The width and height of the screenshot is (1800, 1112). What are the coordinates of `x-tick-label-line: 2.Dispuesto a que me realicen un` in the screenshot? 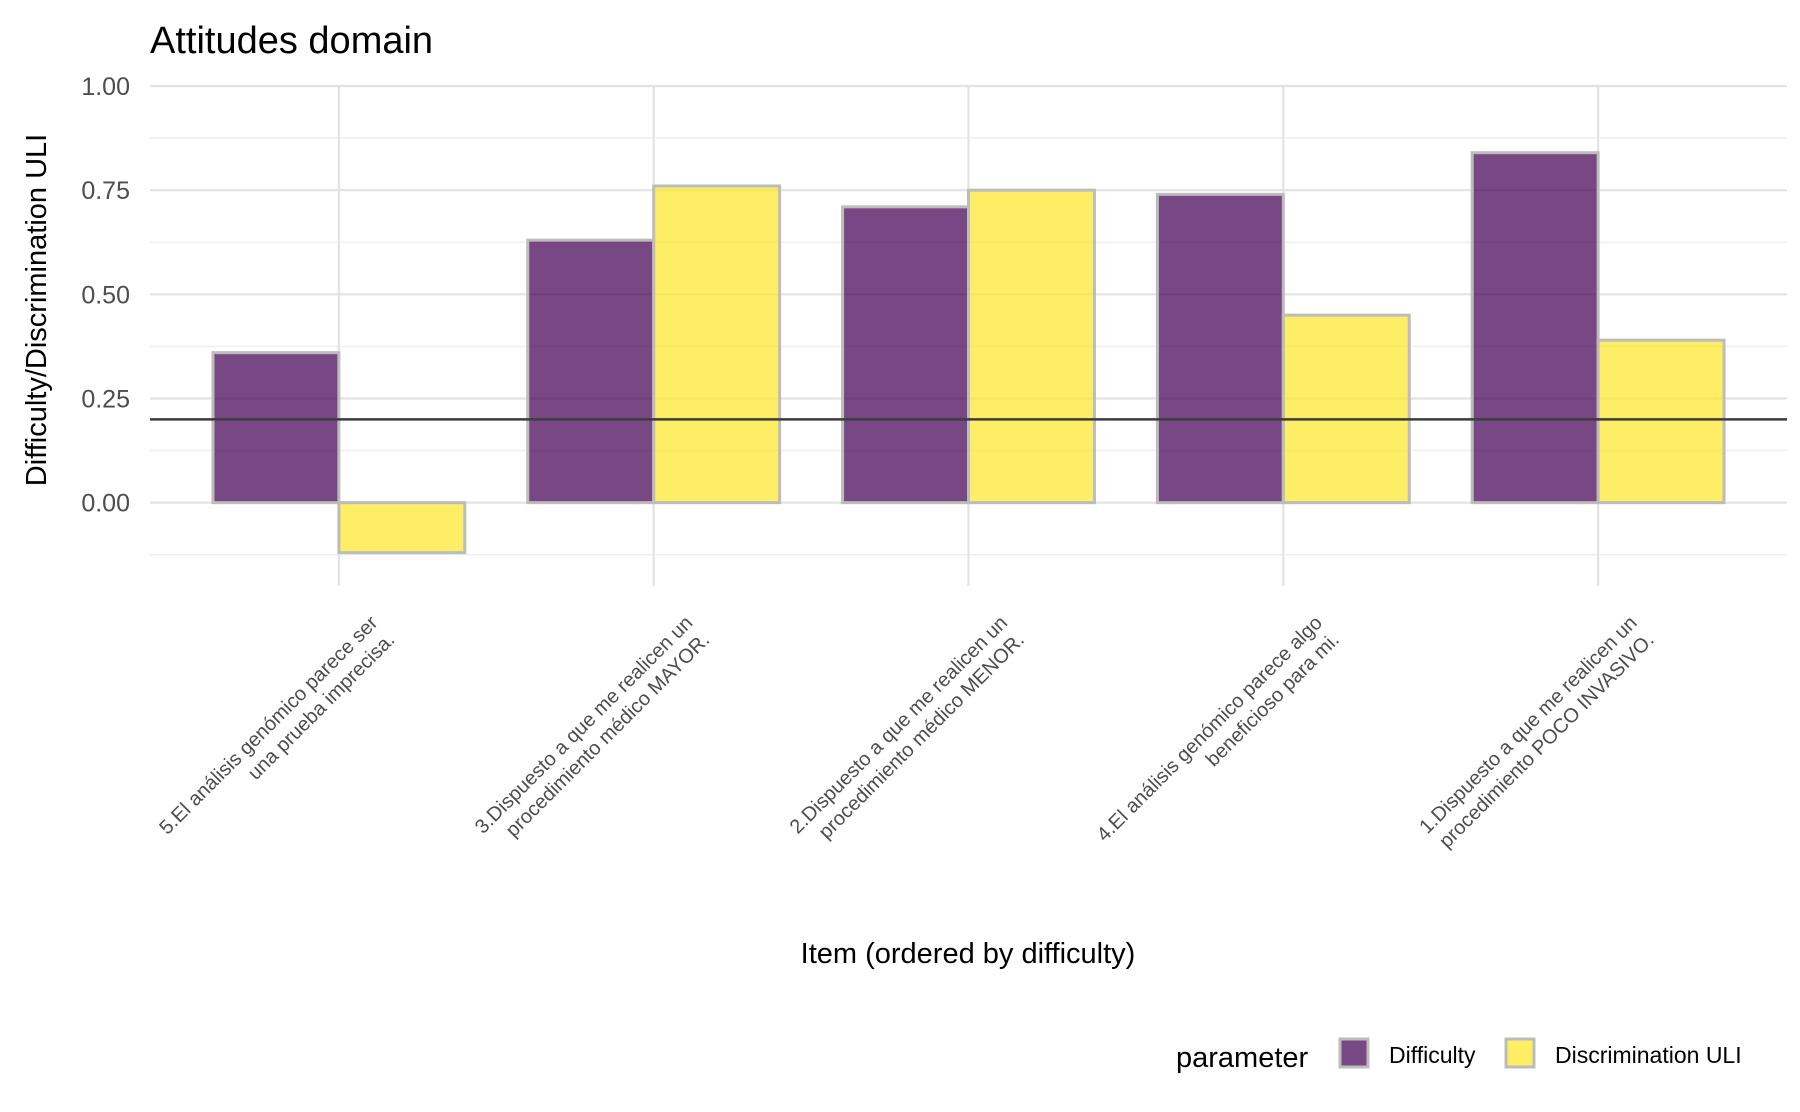 It's located at (899, 725).